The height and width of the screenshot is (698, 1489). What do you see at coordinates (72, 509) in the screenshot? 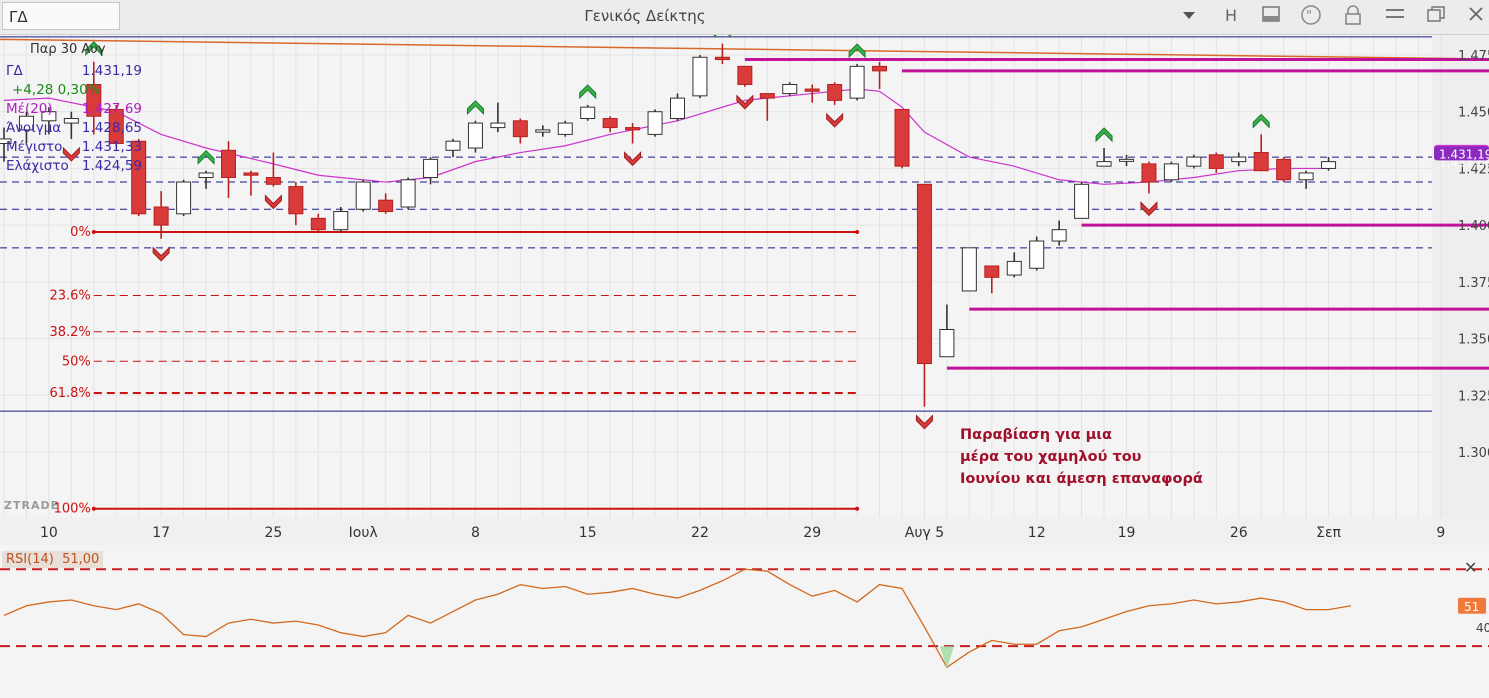
I see `fib-label: 100%` at bounding box center [72, 509].